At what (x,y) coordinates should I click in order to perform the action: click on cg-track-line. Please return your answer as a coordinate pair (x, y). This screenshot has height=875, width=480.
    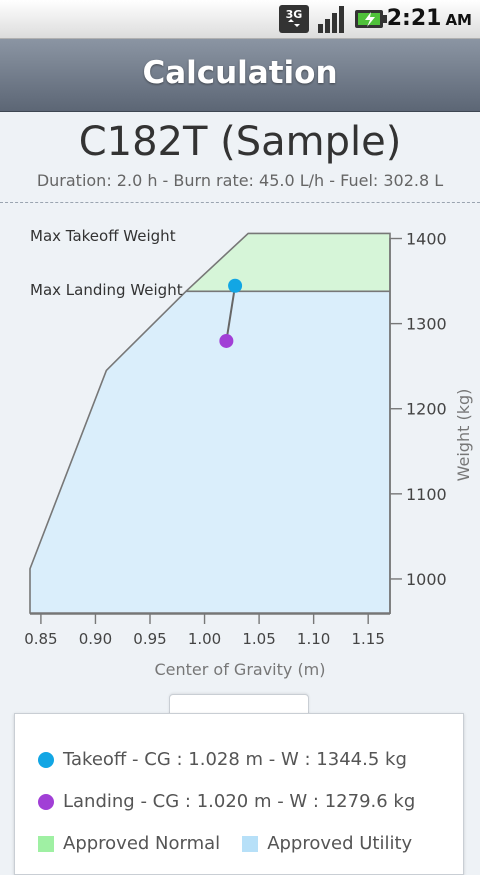
    Looking at the image, I should click on (231, 313).